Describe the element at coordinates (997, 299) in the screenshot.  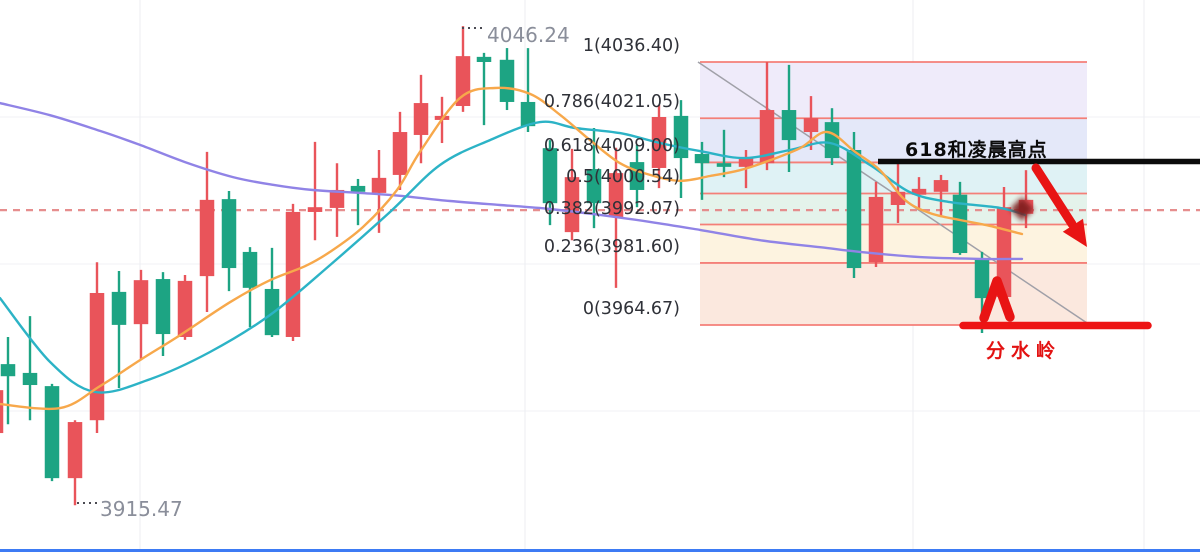
I see `up-arrow` at that location.